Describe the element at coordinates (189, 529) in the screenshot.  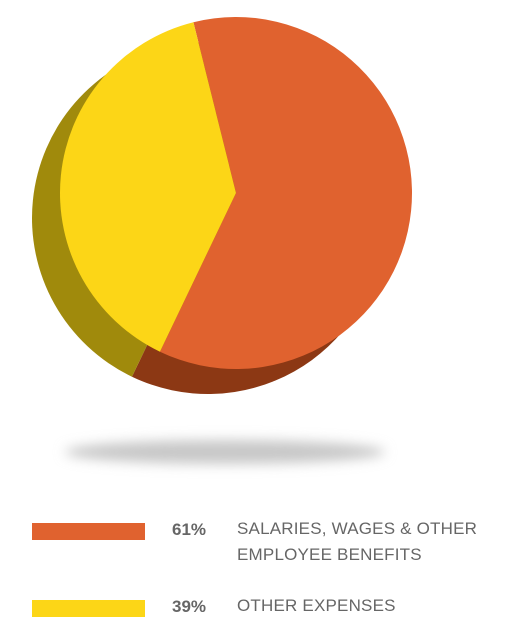
I see `value-label: 61%` at that location.